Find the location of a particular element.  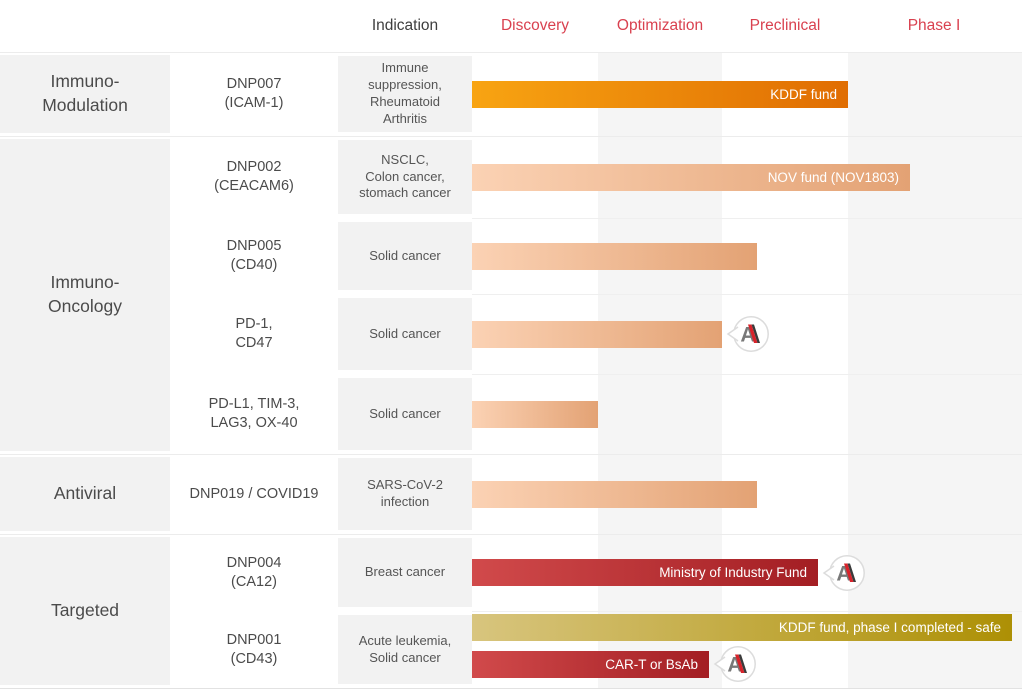

pipeline-bar: CAR-T or BsAb is located at coordinates (590, 664).